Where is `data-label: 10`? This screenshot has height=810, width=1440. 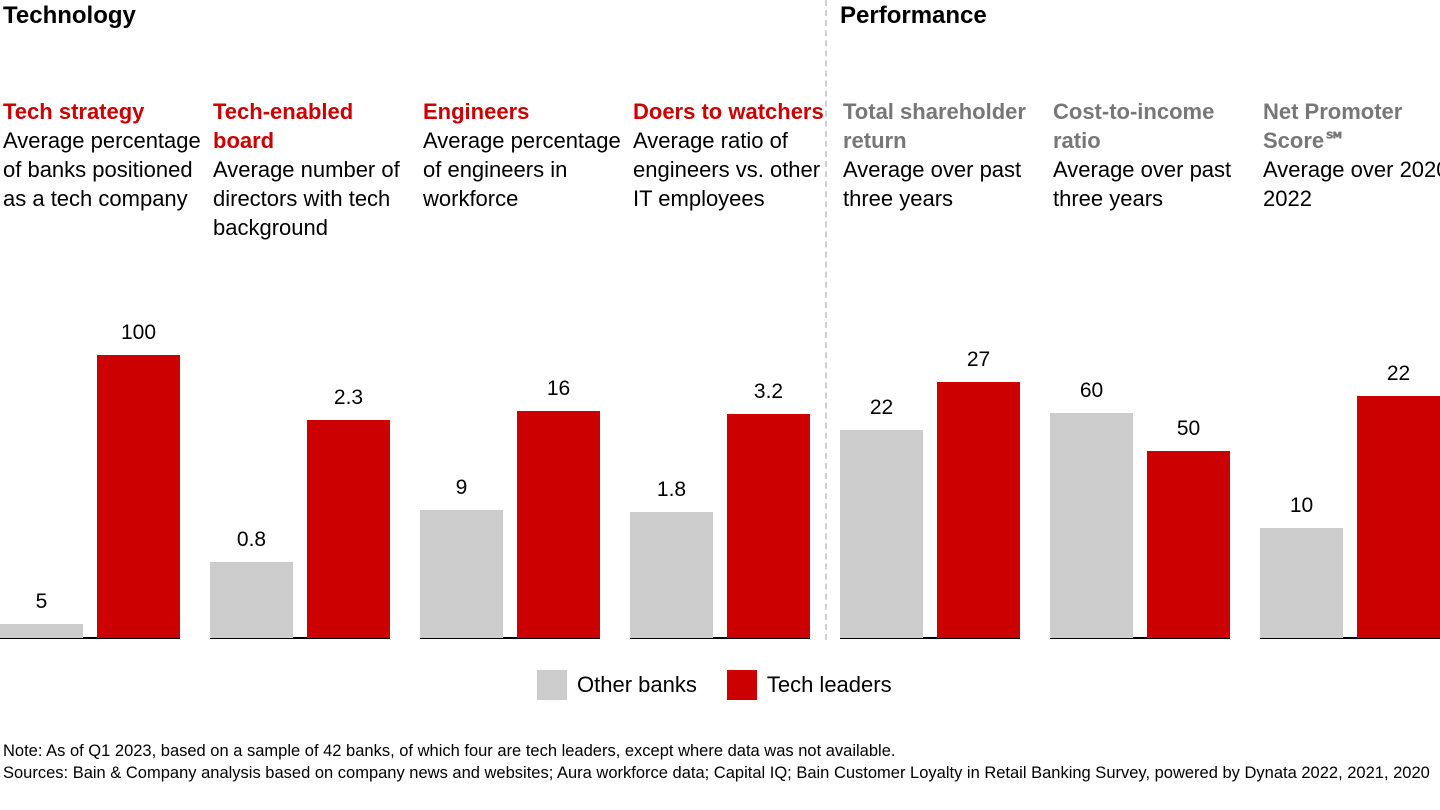 data-label: 10 is located at coordinates (1301, 505).